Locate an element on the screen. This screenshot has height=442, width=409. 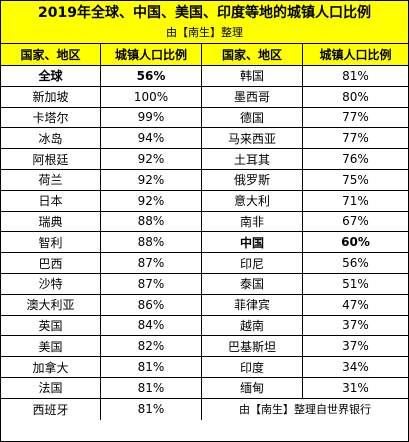
table-row: 阿根廷 92% 土耳其 76% is located at coordinates (204, 159).